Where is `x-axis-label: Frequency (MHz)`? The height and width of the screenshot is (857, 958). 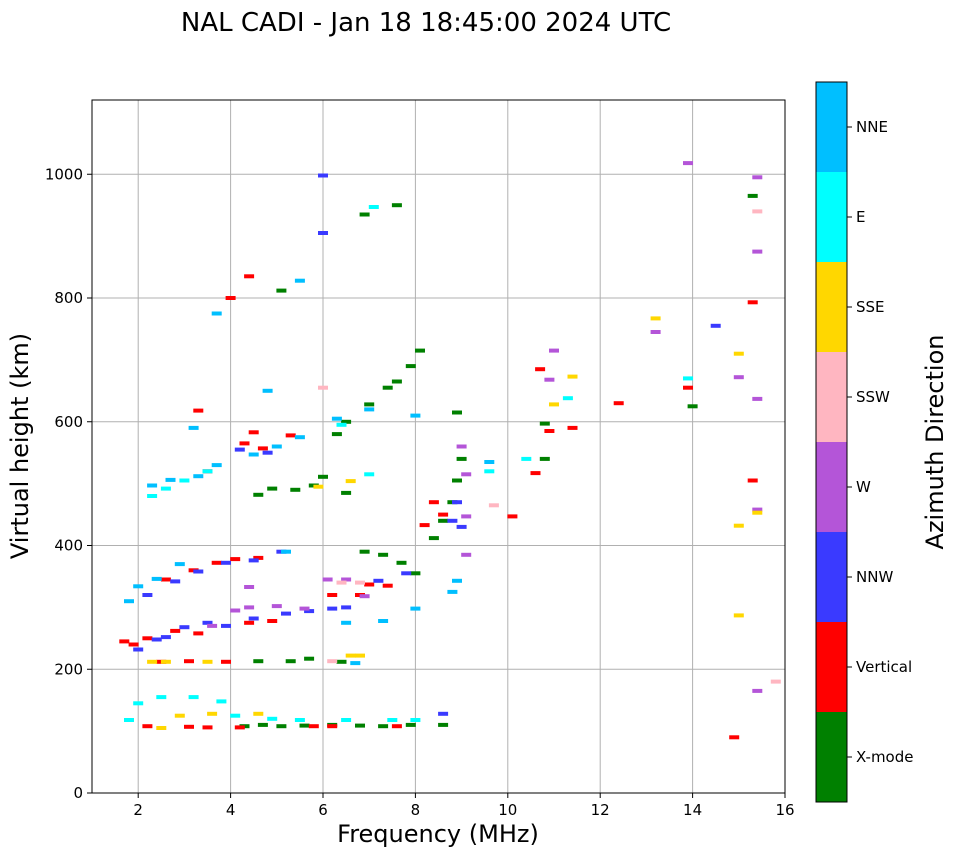 x-axis-label: Frequency (MHz) is located at coordinates (438, 834).